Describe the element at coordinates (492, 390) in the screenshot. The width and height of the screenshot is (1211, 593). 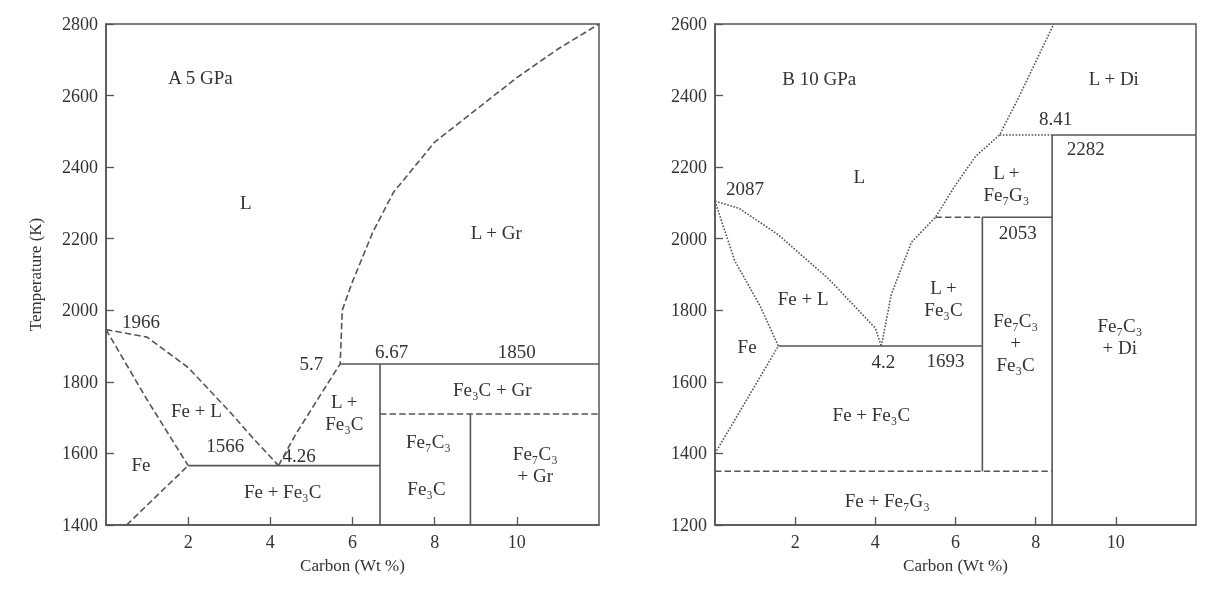
I see `annotation: Fe₃C + Gr` at that location.